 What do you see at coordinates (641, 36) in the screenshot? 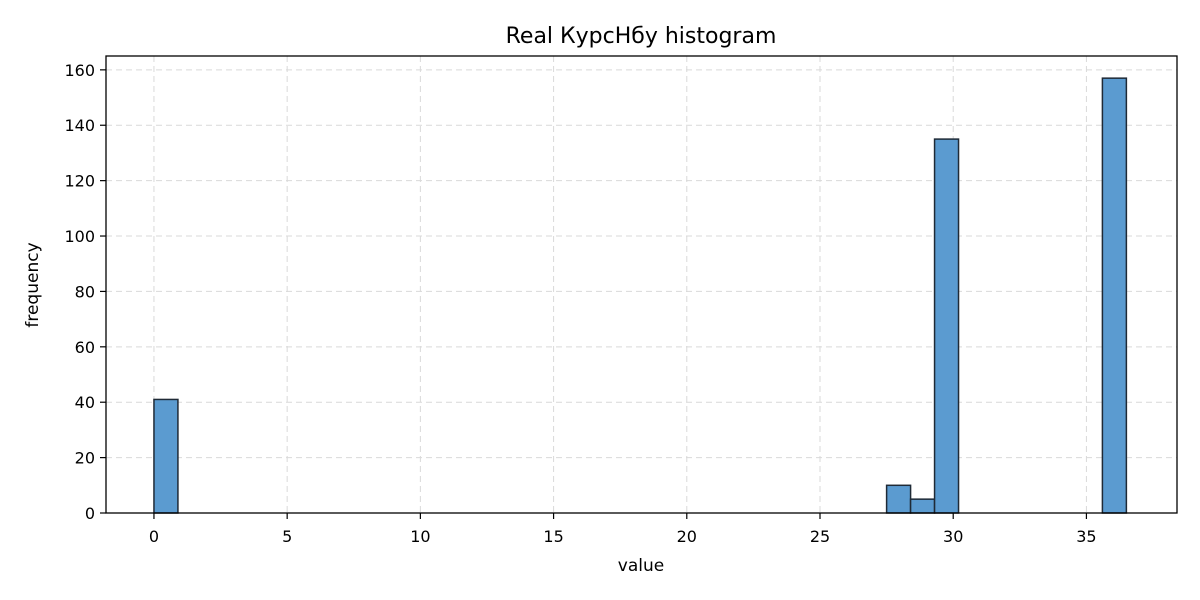
I see `chart-title: Real КурсНбу histogram` at bounding box center [641, 36].